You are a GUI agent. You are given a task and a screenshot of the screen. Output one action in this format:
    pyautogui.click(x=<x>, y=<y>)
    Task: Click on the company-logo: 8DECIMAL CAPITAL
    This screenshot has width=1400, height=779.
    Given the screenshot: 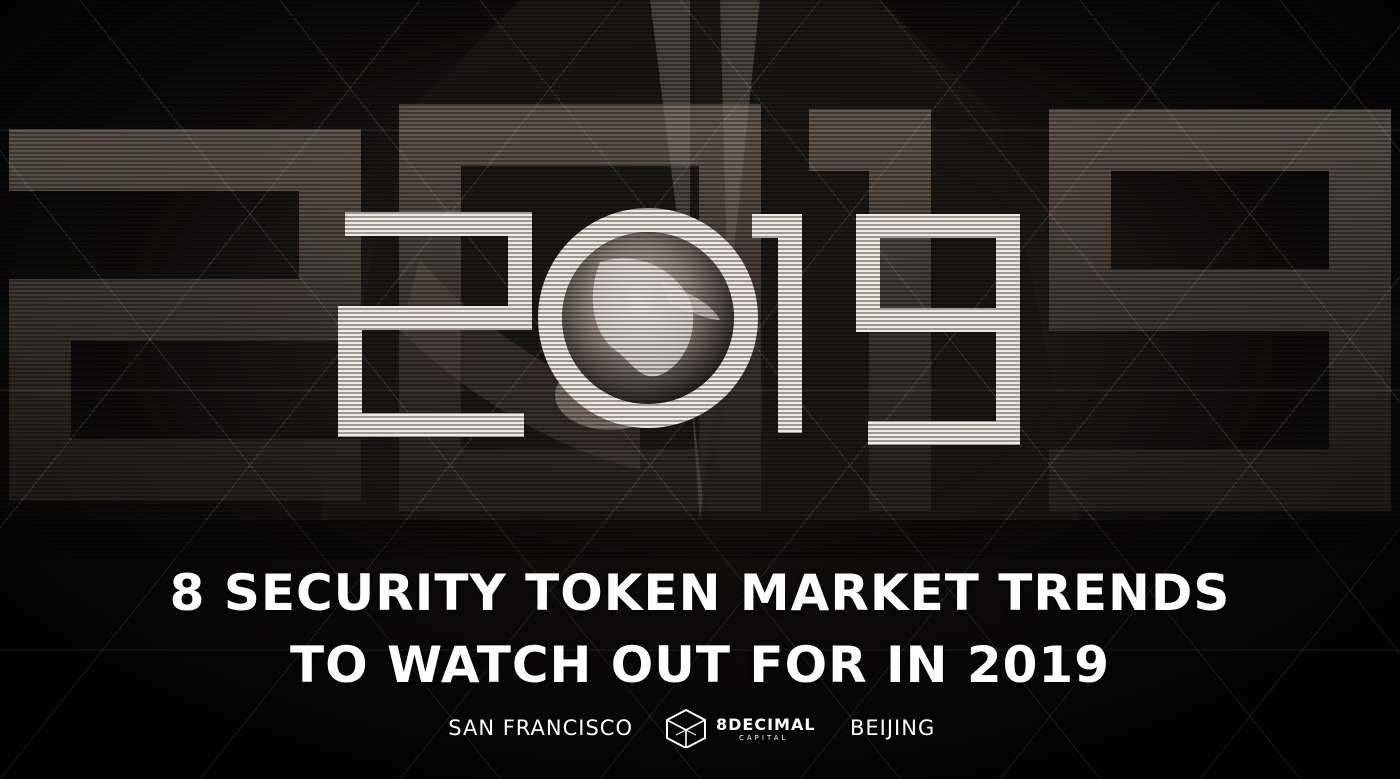 What is the action you would take?
    pyautogui.click(x=753, y=728)
    